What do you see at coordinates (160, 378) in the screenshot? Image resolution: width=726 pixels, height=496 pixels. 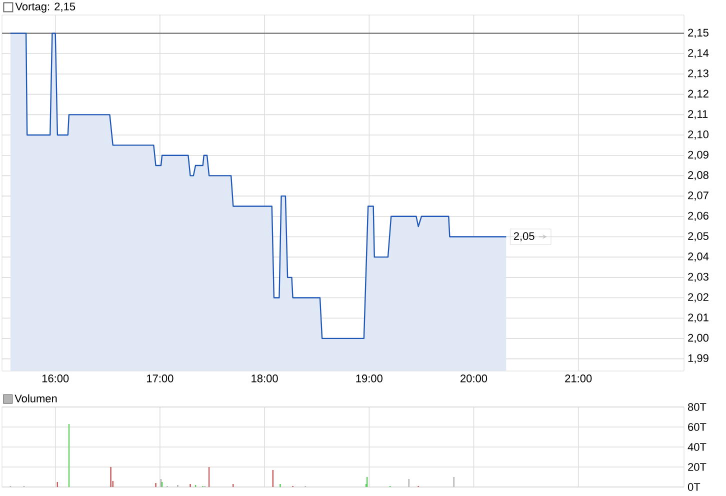 I see `x-tick-label: 17:00` at bounding box center [160, 378].